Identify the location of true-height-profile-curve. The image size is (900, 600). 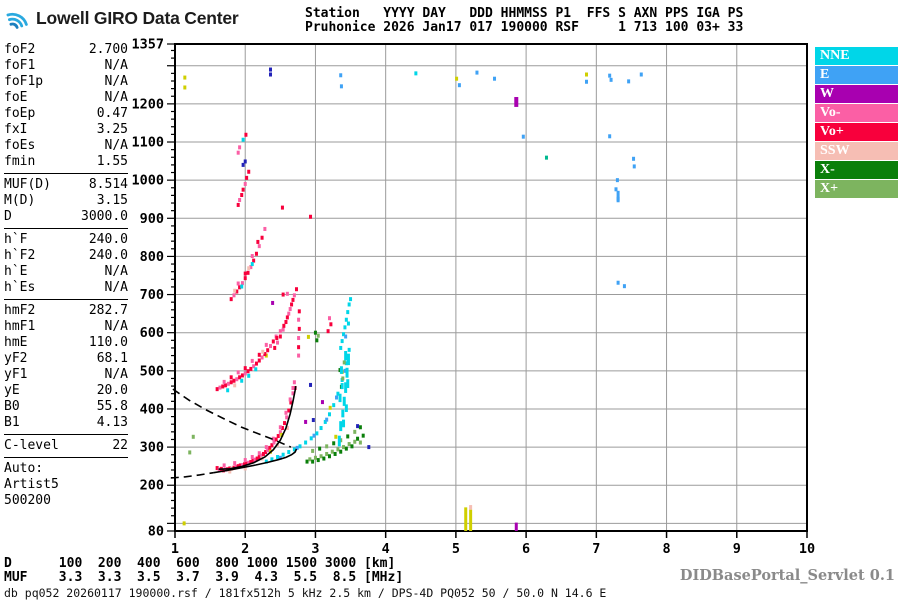
(255, 461).